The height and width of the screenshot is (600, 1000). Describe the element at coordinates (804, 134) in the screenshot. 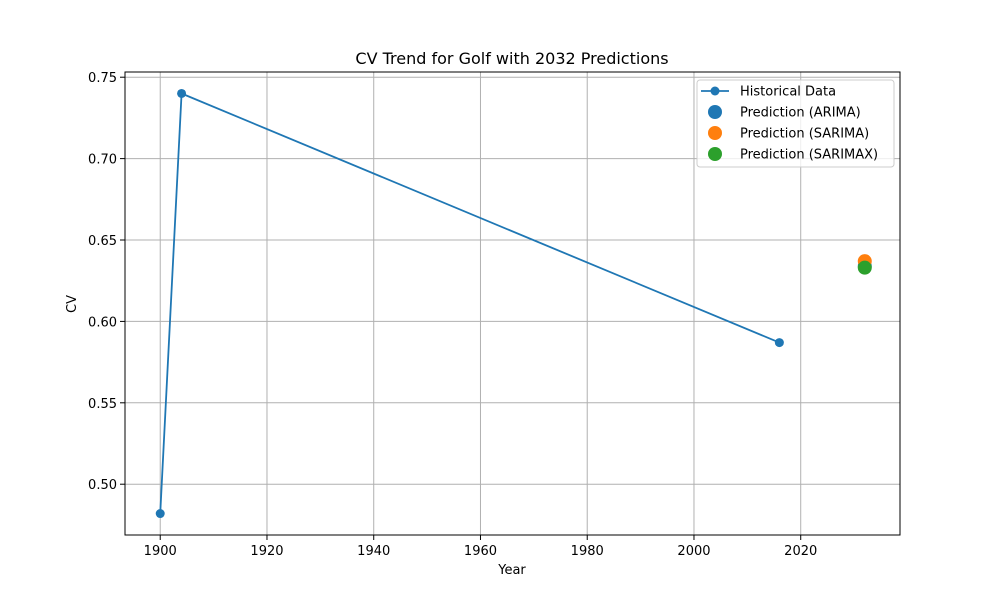

I see `legend-label: Prediction (SARIMA)` at that location.